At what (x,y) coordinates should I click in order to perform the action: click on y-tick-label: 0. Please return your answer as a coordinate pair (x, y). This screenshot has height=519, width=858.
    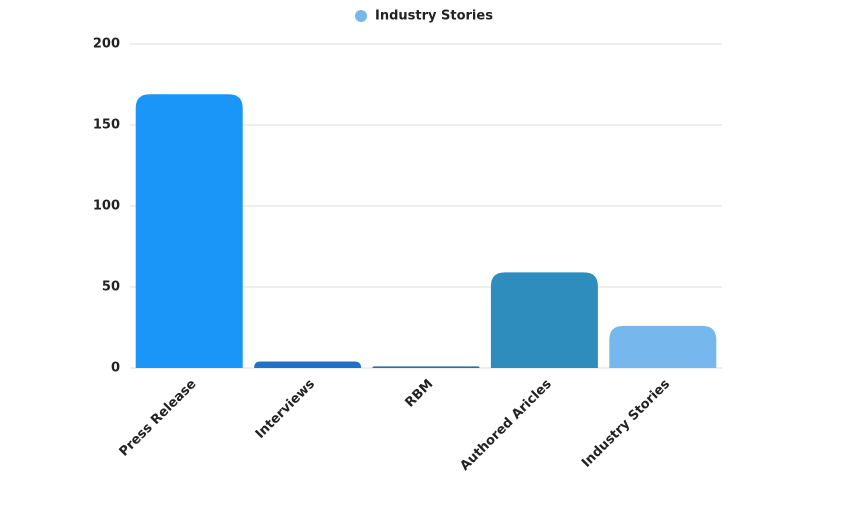
    Looking at the image, I should click on (115, 368).